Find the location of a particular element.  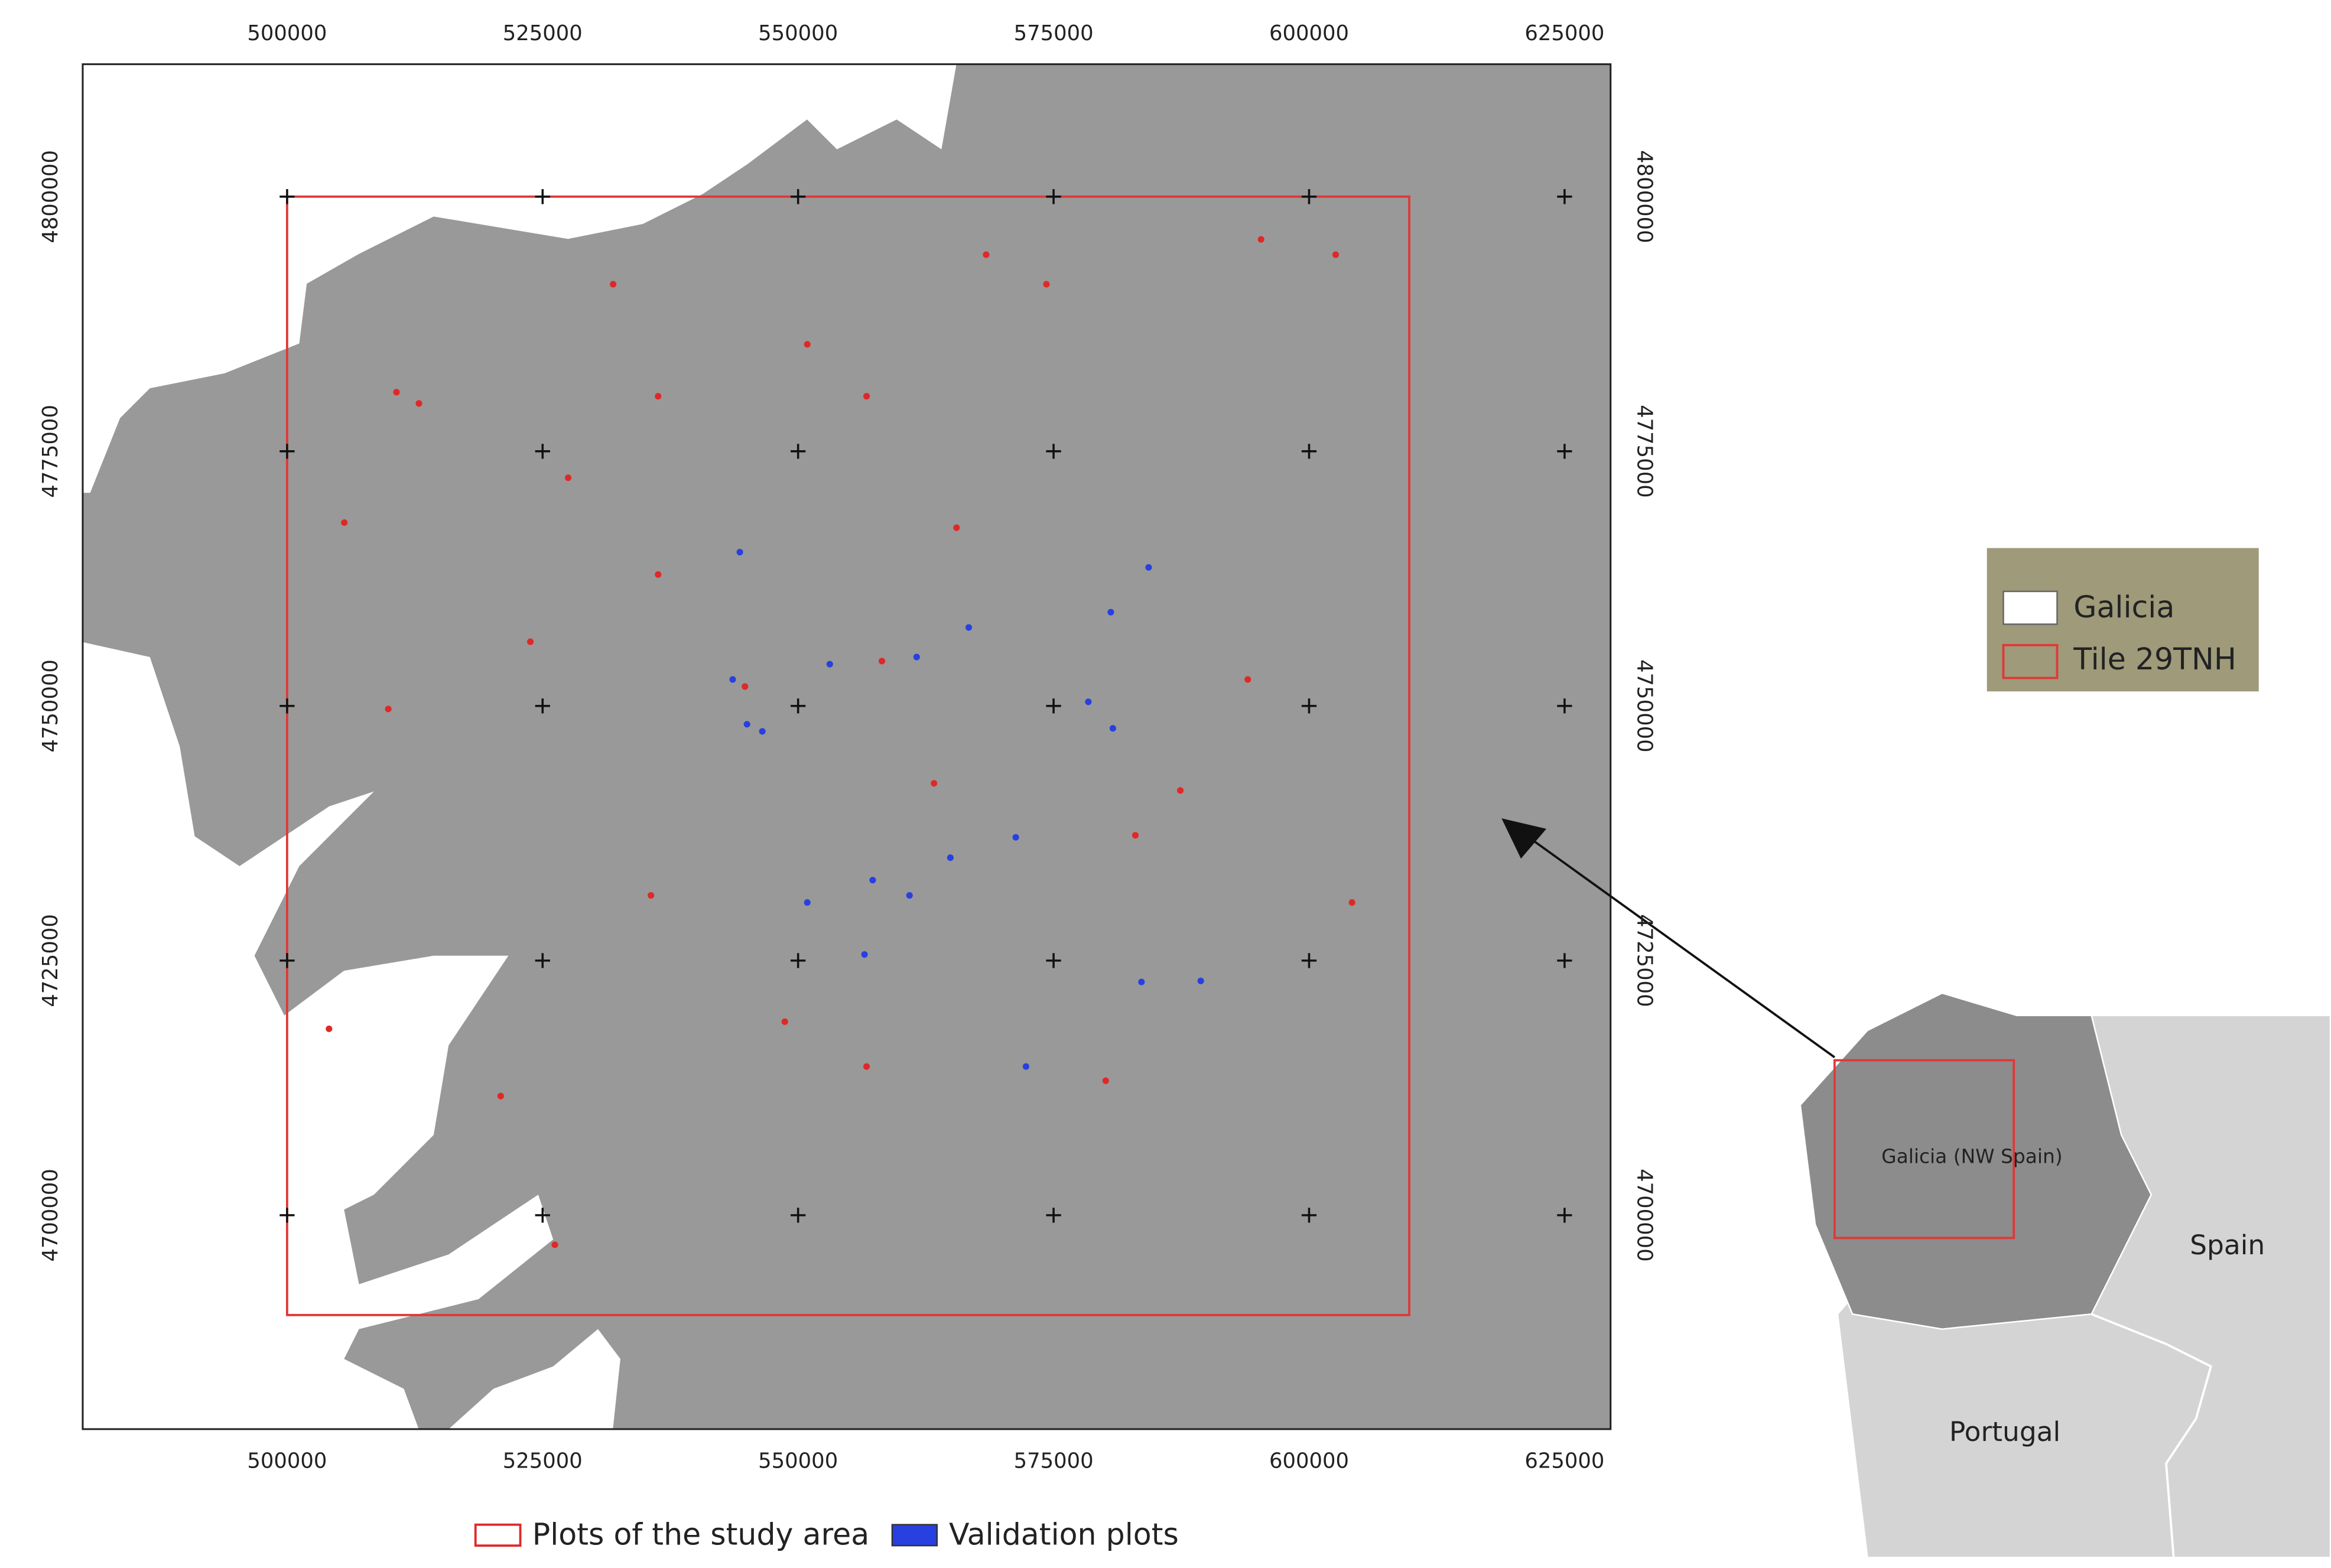

x-tick-label: 625000 is located at coordinates (1564, 1461).